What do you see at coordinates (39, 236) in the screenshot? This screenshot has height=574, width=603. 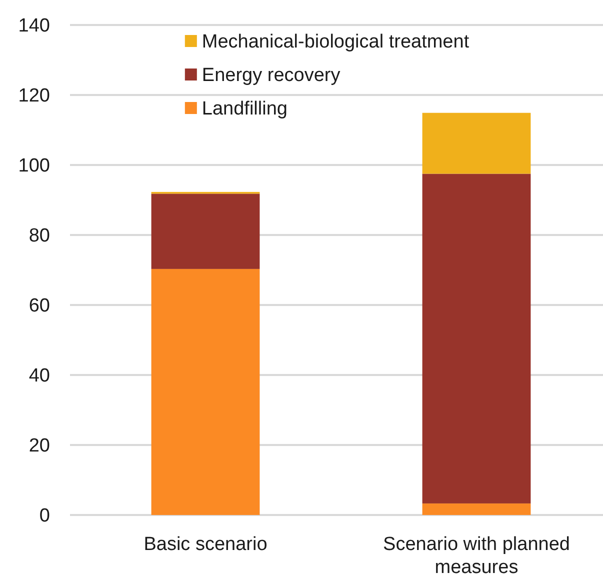 I see `y-tick-label: 80` at bounding box center [39, 236].